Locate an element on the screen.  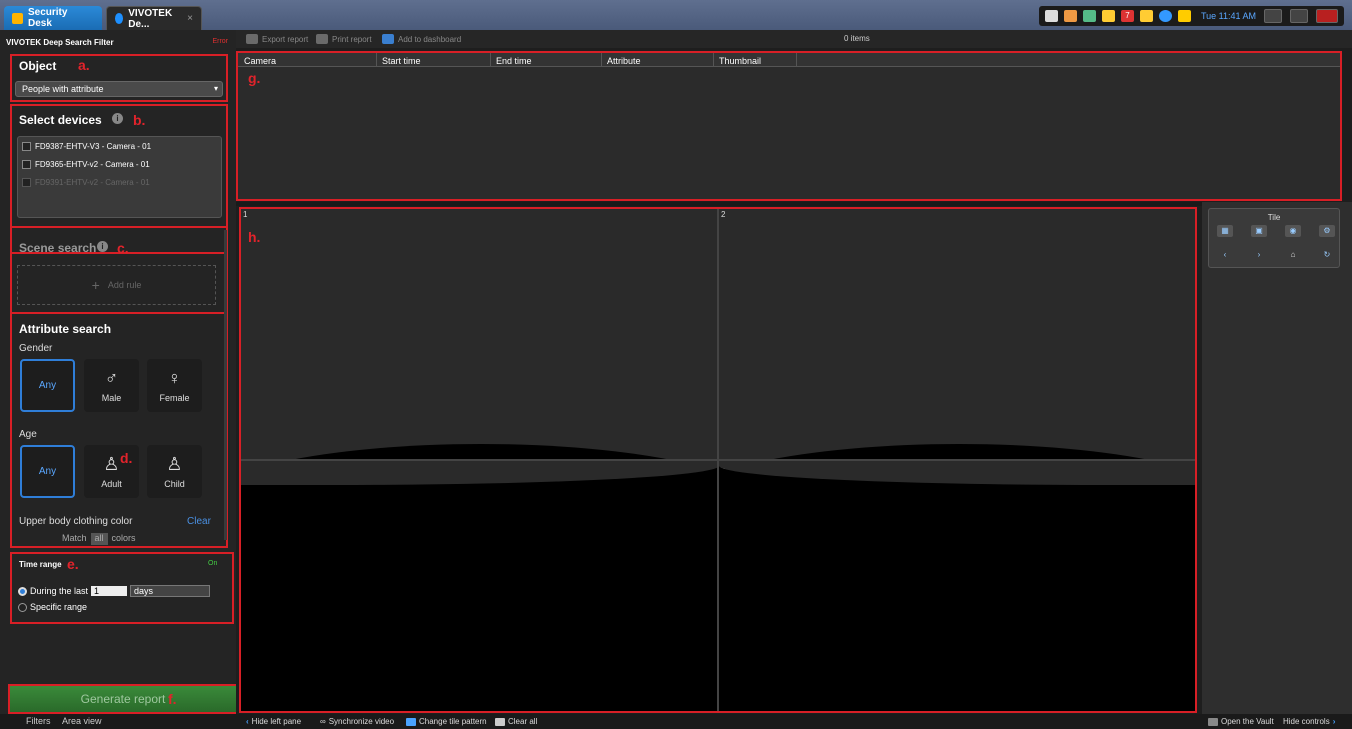
pane-splitter is located at coordinates (719, 204).